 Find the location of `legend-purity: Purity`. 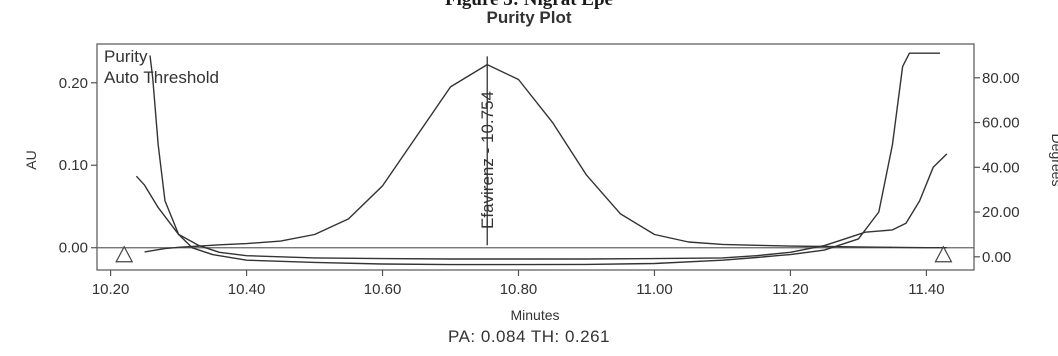

legend-purity: Purity is located at coordinates (126, 56).